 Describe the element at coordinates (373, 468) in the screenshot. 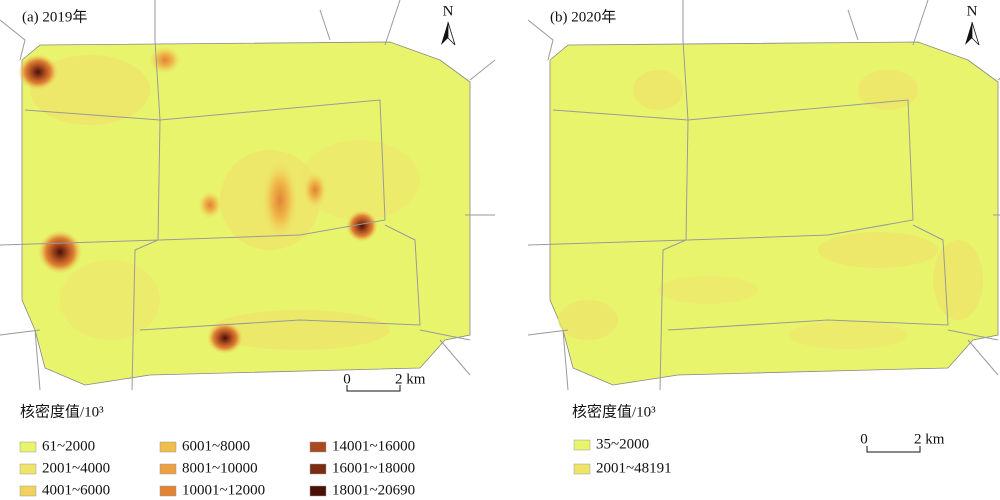

I see `legend-label: 16001~18000` at that location.